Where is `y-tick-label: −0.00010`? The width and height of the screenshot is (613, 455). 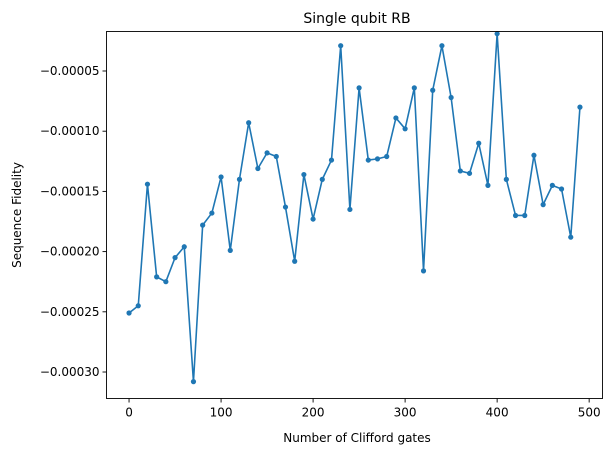 y-tick-label: −0.00010 is located at coordinates (70, 131).